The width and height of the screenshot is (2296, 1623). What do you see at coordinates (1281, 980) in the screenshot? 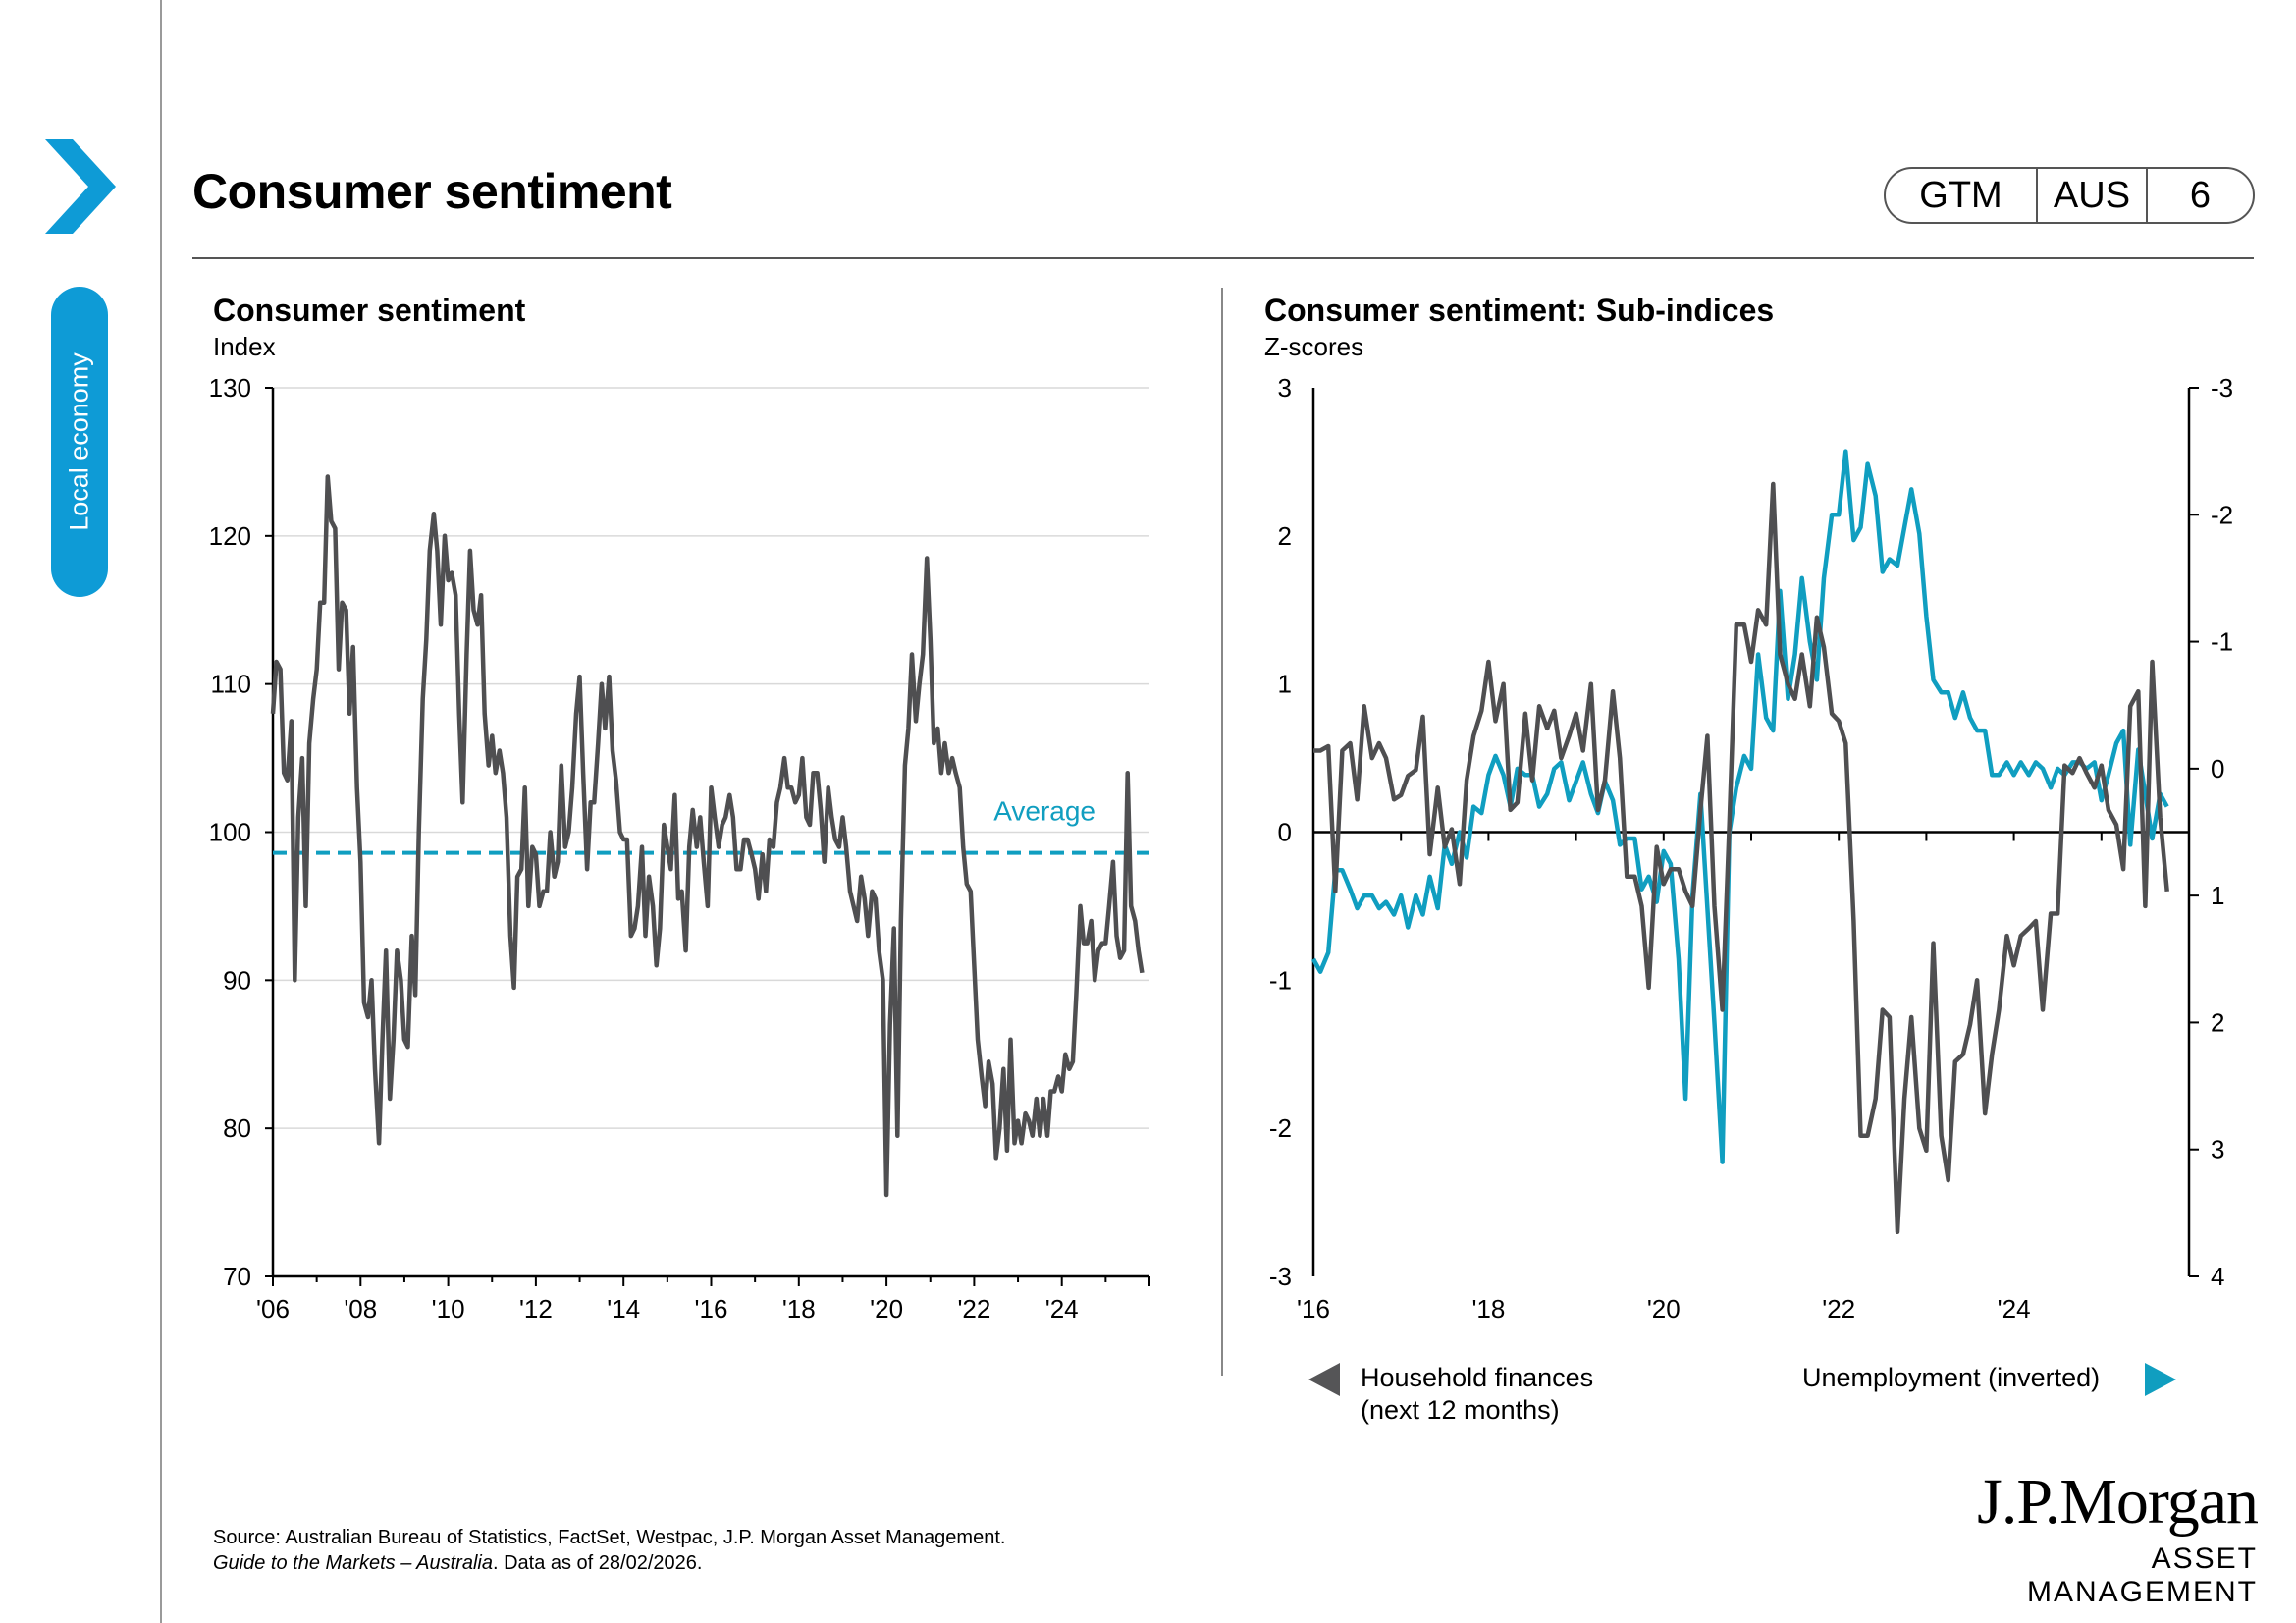
I see `left-y-tick-label: -1` at bounding box center [1281, 980].